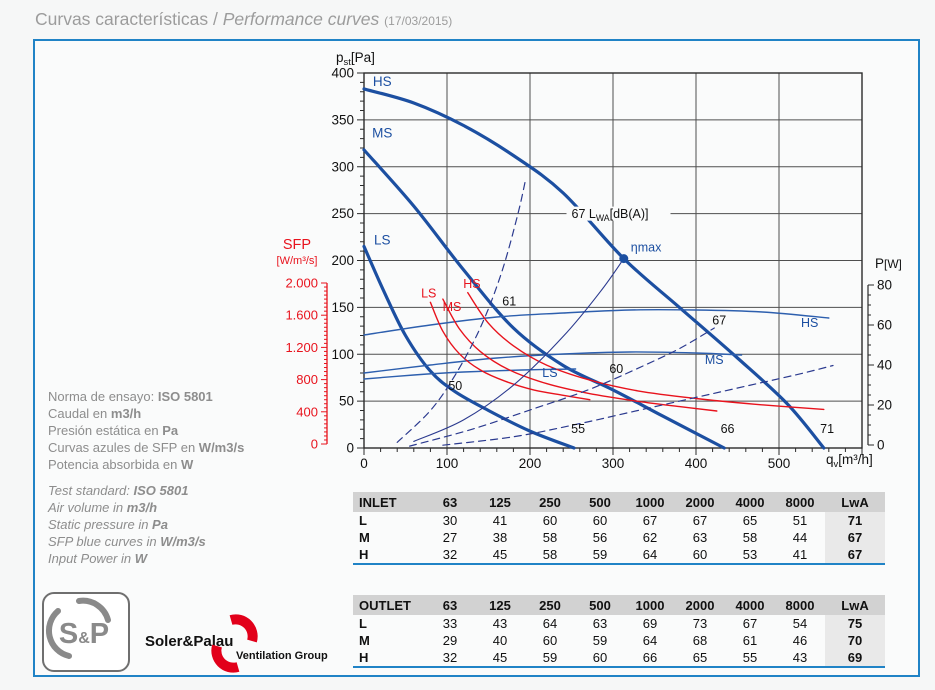  Describe the element at coordinates (750, 520) in the screenshot. I see `inlet-table-value-cell: 65` at that location.